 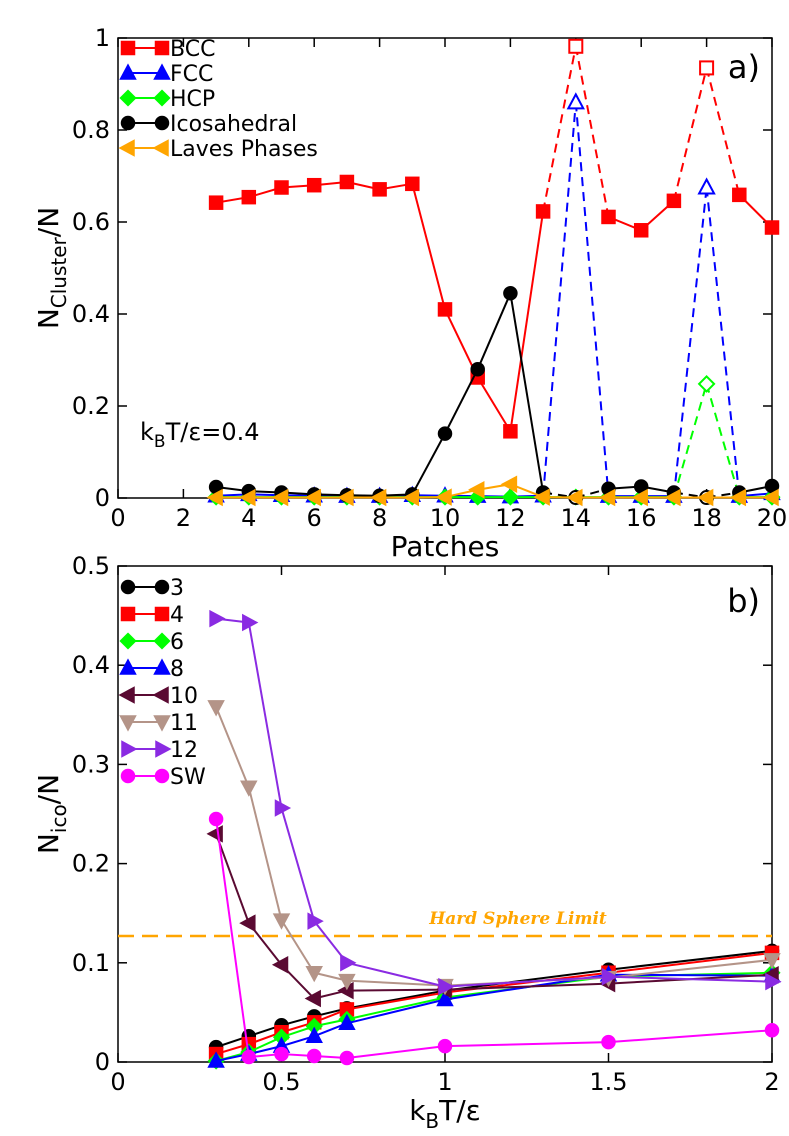 I want to click on x-axis-label: kBT/ε, so click(x=445, y=1113).